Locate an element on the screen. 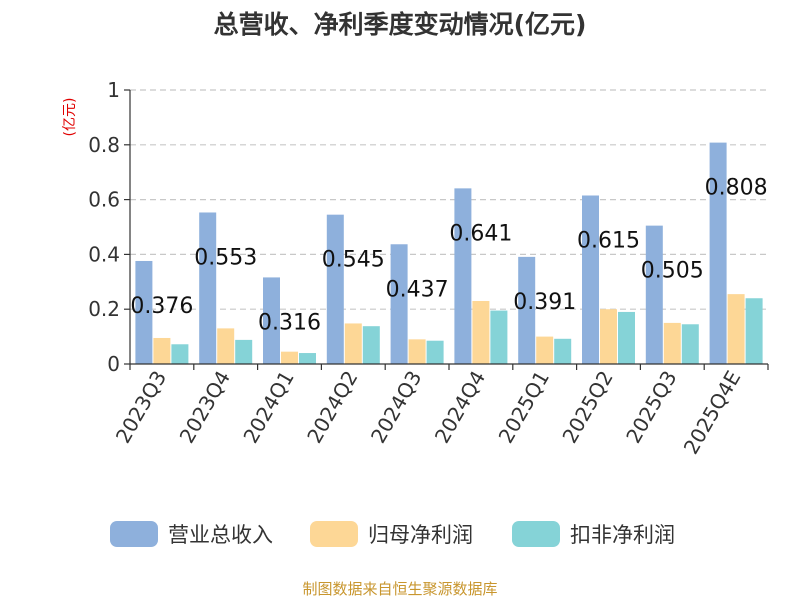 The width and height of the screenshot is (800, 600). bar-series-3-2024Q3 is located at coordinates (435, 352).